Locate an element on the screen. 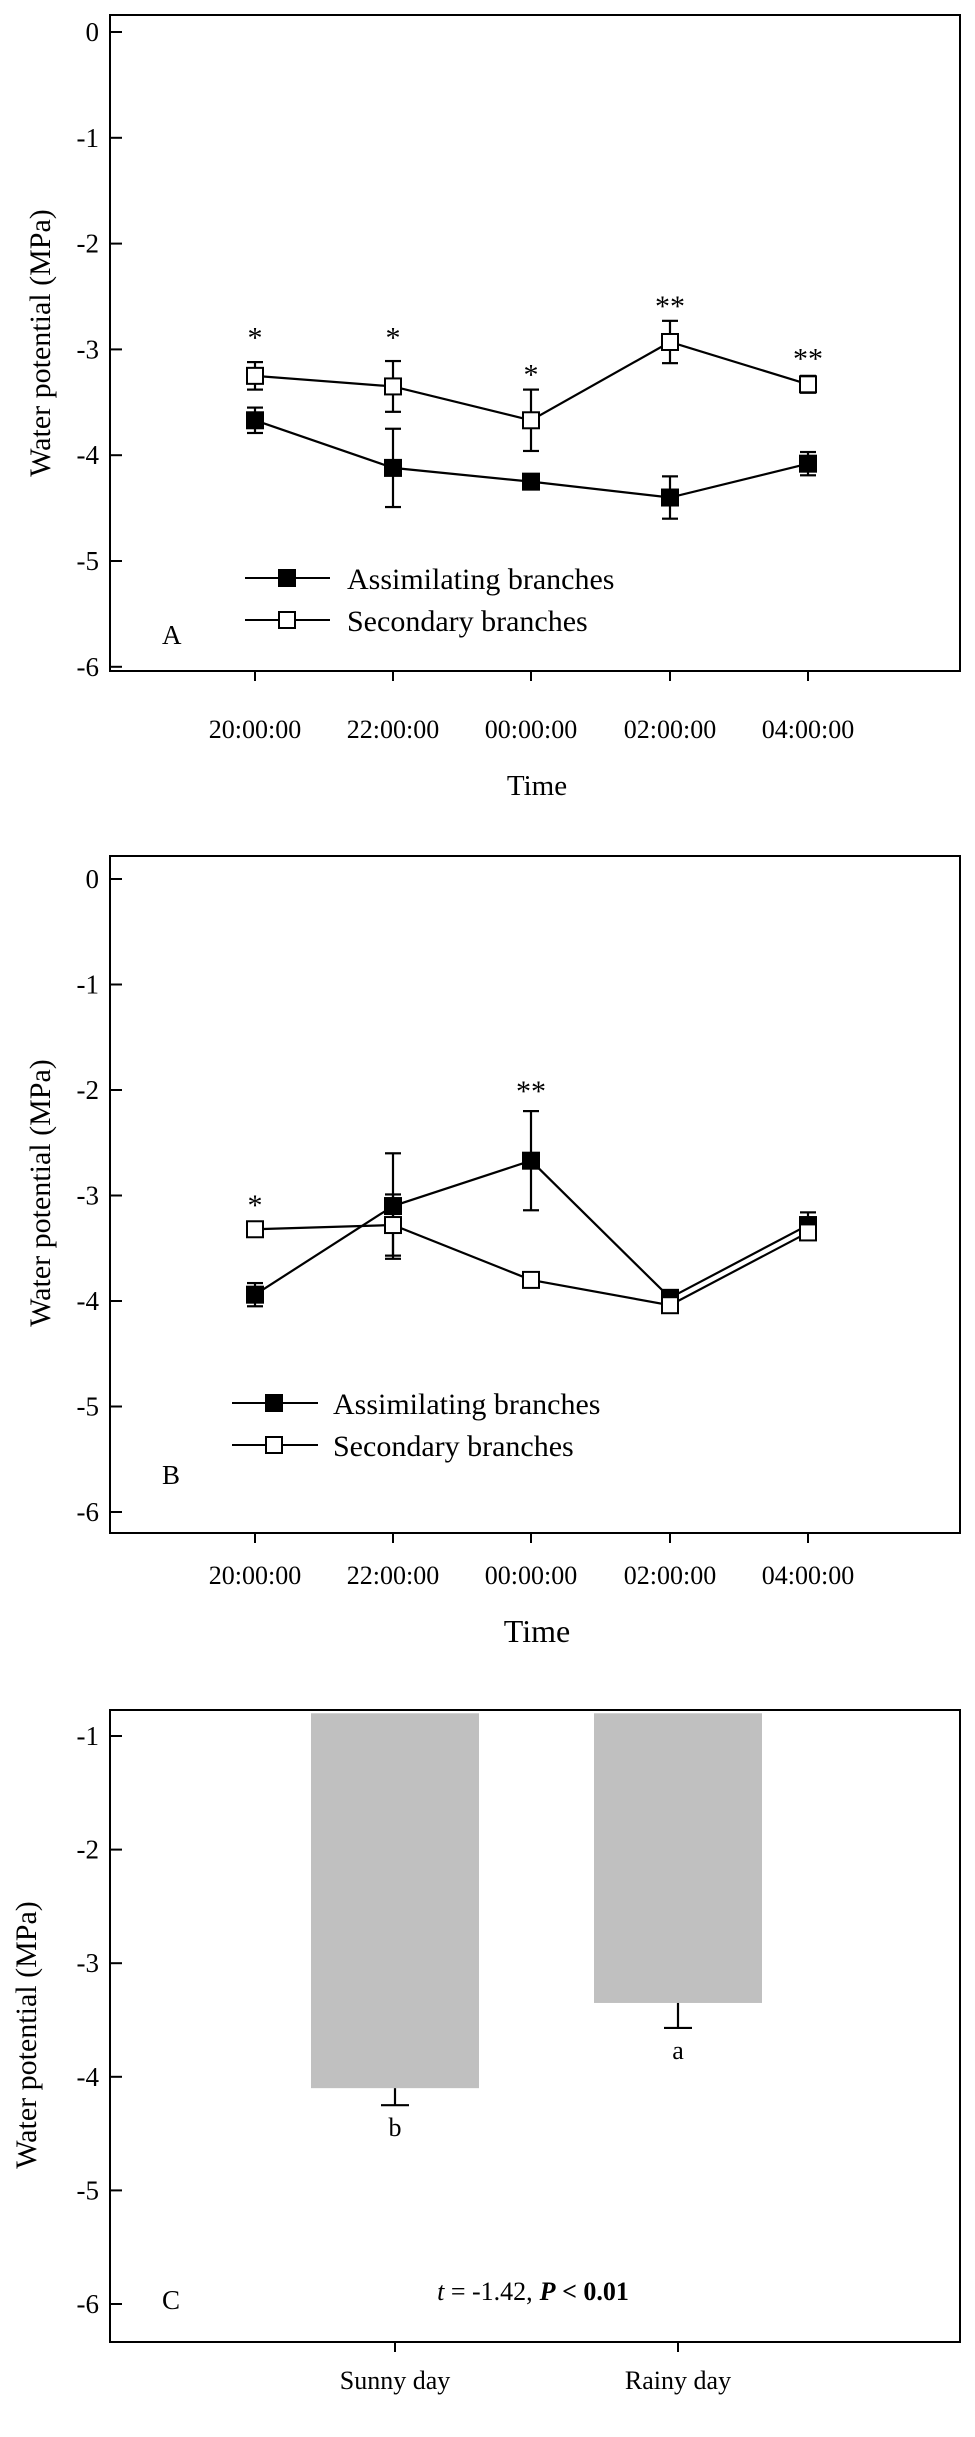  panel-a-x-tick-label: 00:00:00 is located at coordinates (531, 729).